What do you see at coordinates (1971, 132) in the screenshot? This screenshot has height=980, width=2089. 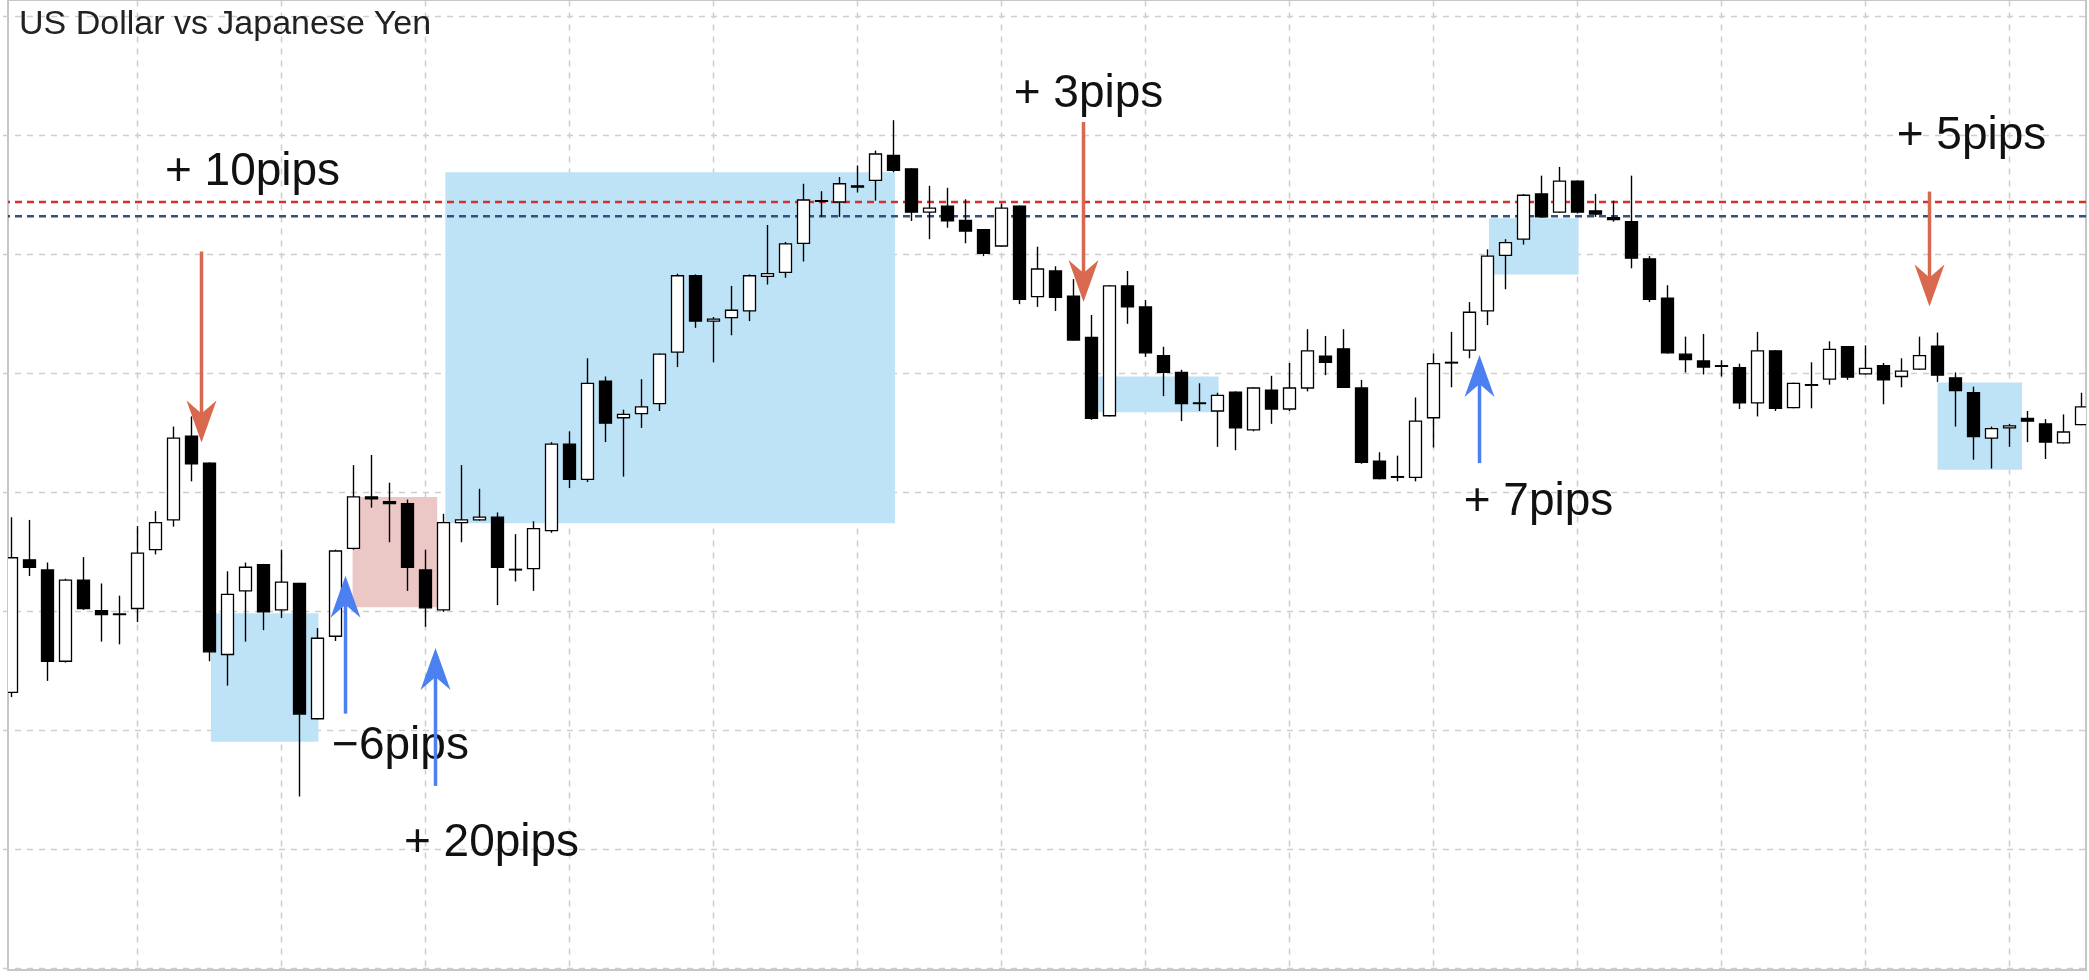 I see `annotation: + 5pips` at bounding box center [1971, 132].